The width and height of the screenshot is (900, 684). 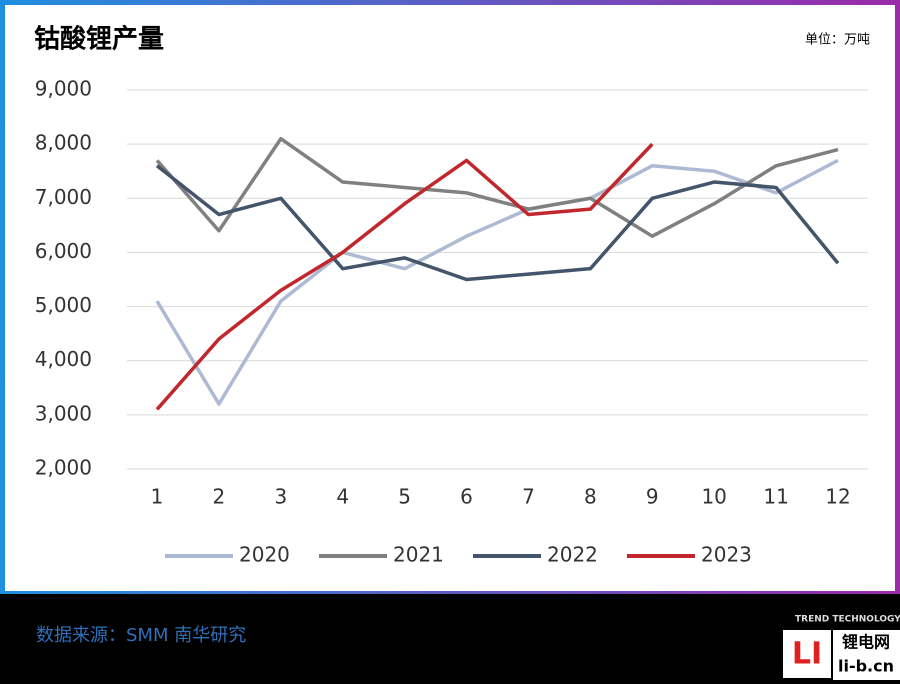 What do you see at coordinates (866, 655) in the screenshot?
I see `logo-text-box` at bounding box center [866, 655].